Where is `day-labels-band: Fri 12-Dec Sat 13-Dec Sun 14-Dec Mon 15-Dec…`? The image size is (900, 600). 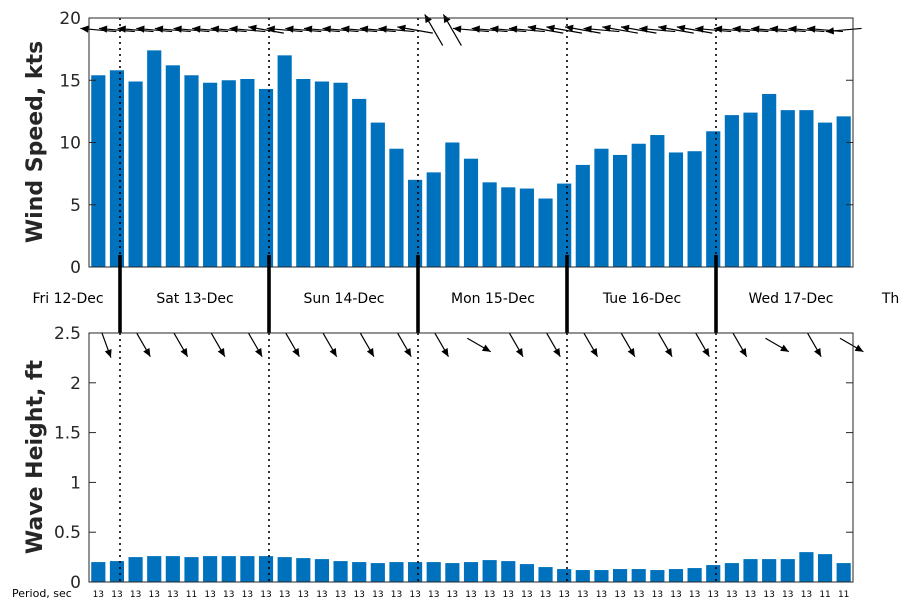
day-labels-band: Fri 12-Dec Sat 13-Dec Sun 14-Dec Mon 15-Dec… is located at coordinates (466, 294).